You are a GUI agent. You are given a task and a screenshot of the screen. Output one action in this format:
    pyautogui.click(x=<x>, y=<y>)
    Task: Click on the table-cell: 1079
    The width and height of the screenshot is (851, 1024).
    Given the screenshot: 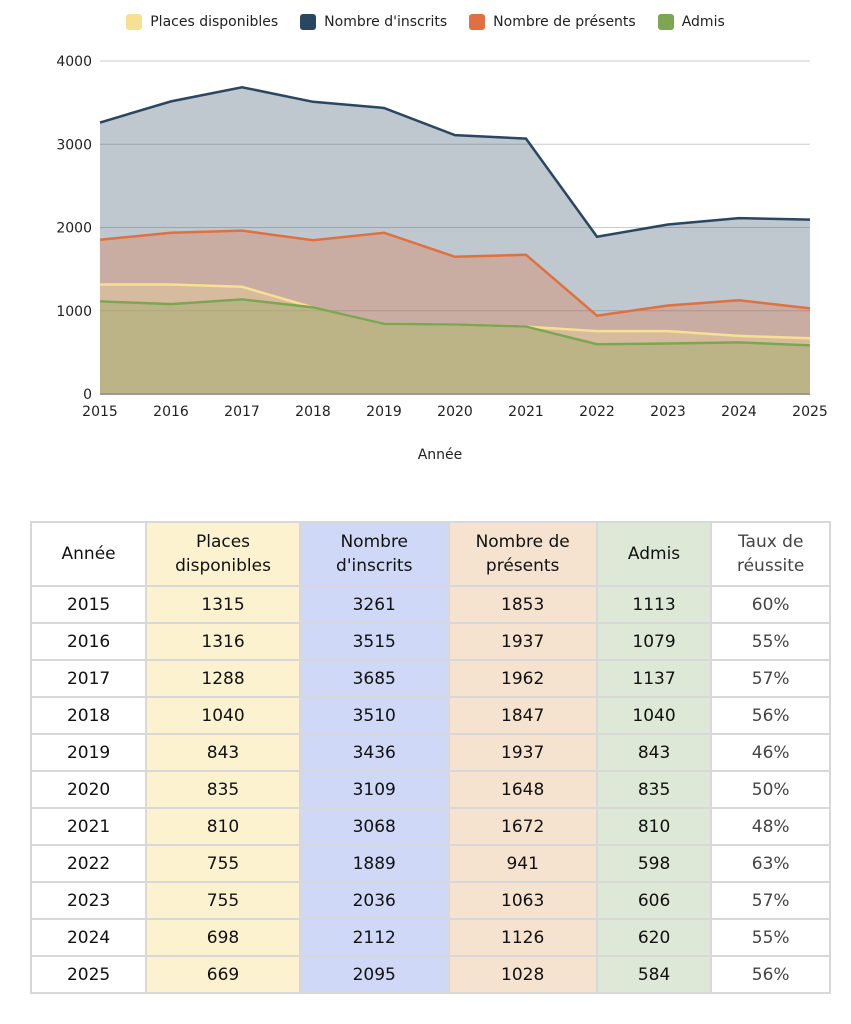 What is the action you would take?
    pyautogui.click(x=654, y=641)
    